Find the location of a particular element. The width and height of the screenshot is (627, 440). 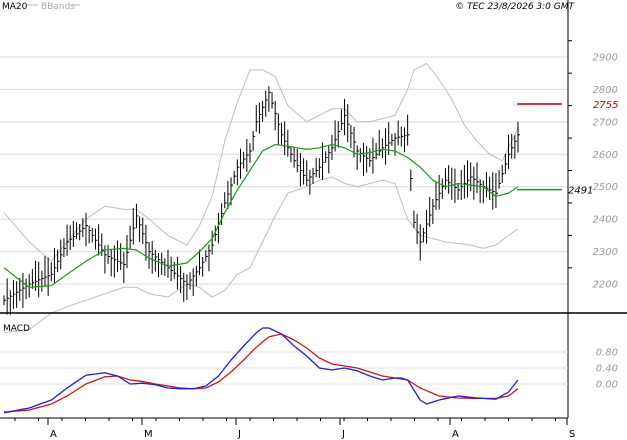

macd-tick-label: 0.80 is located at coordinates (607, 353).